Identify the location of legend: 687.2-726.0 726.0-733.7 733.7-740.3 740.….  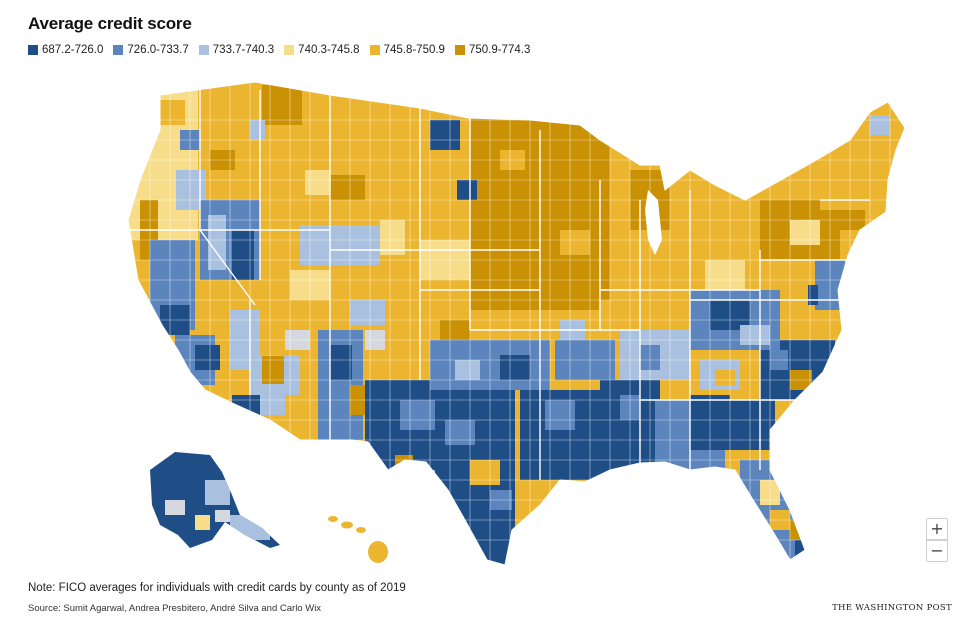
(279, 50).